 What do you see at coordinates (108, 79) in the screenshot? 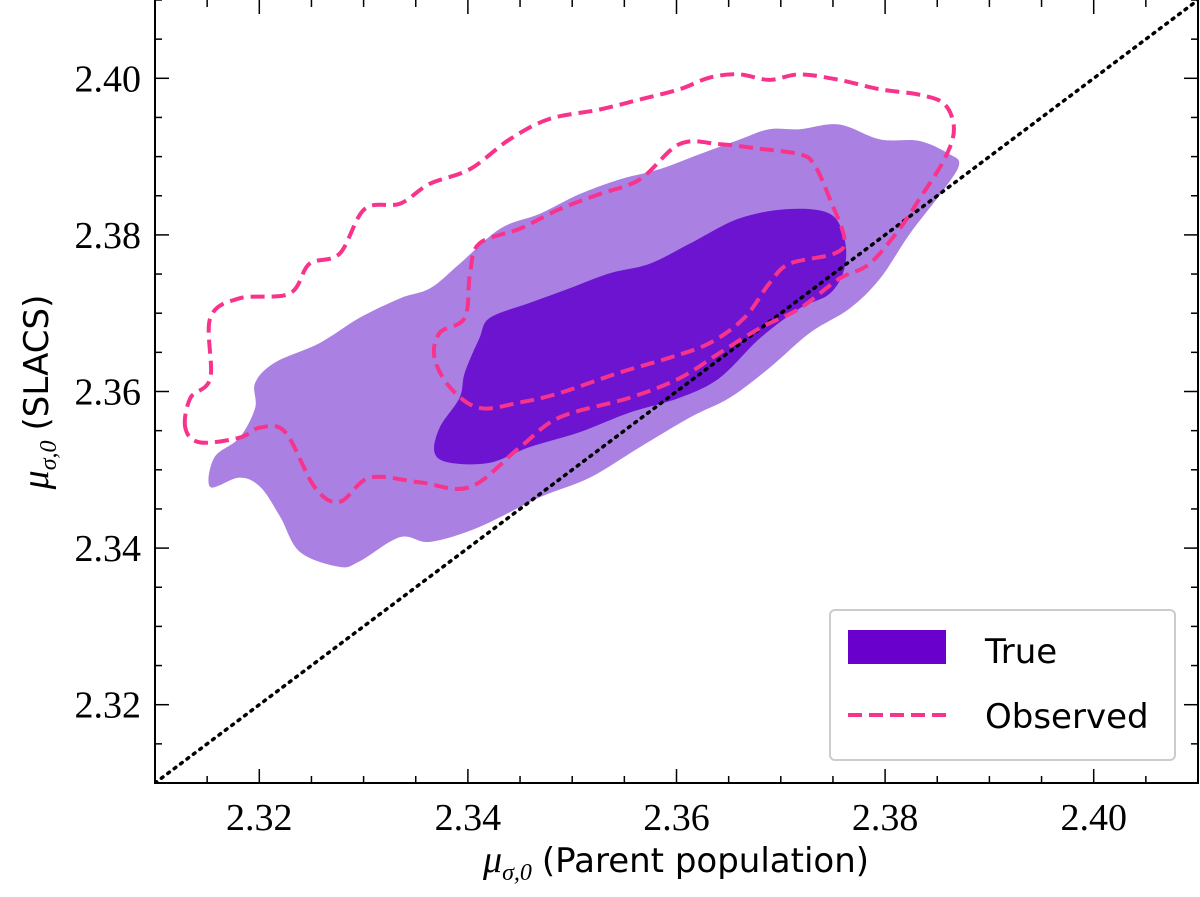
I see `y-tick-label: 2.40` at bounding box center [108, 79].